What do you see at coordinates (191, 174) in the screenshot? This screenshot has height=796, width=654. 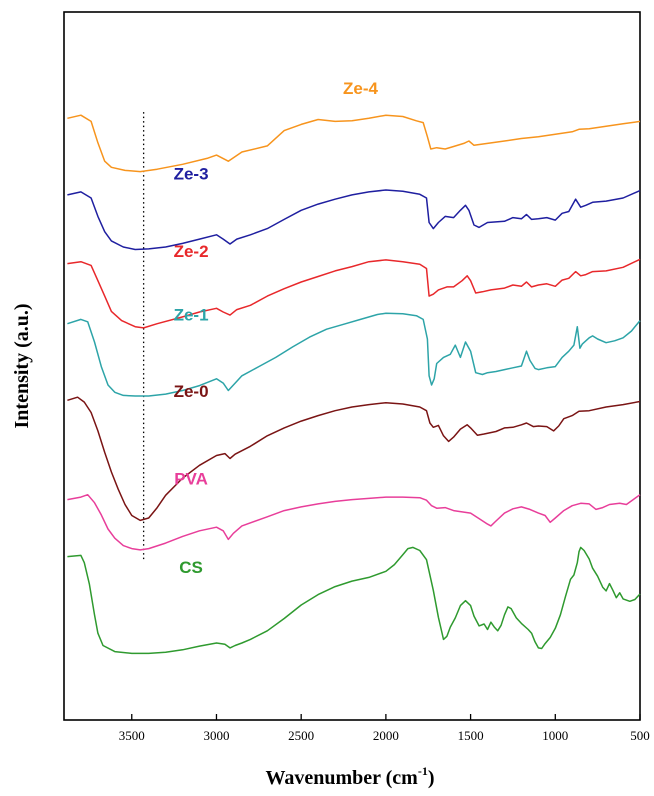 I see `series-label-ze-3: Ze-3` at bounding box center [191, 174].